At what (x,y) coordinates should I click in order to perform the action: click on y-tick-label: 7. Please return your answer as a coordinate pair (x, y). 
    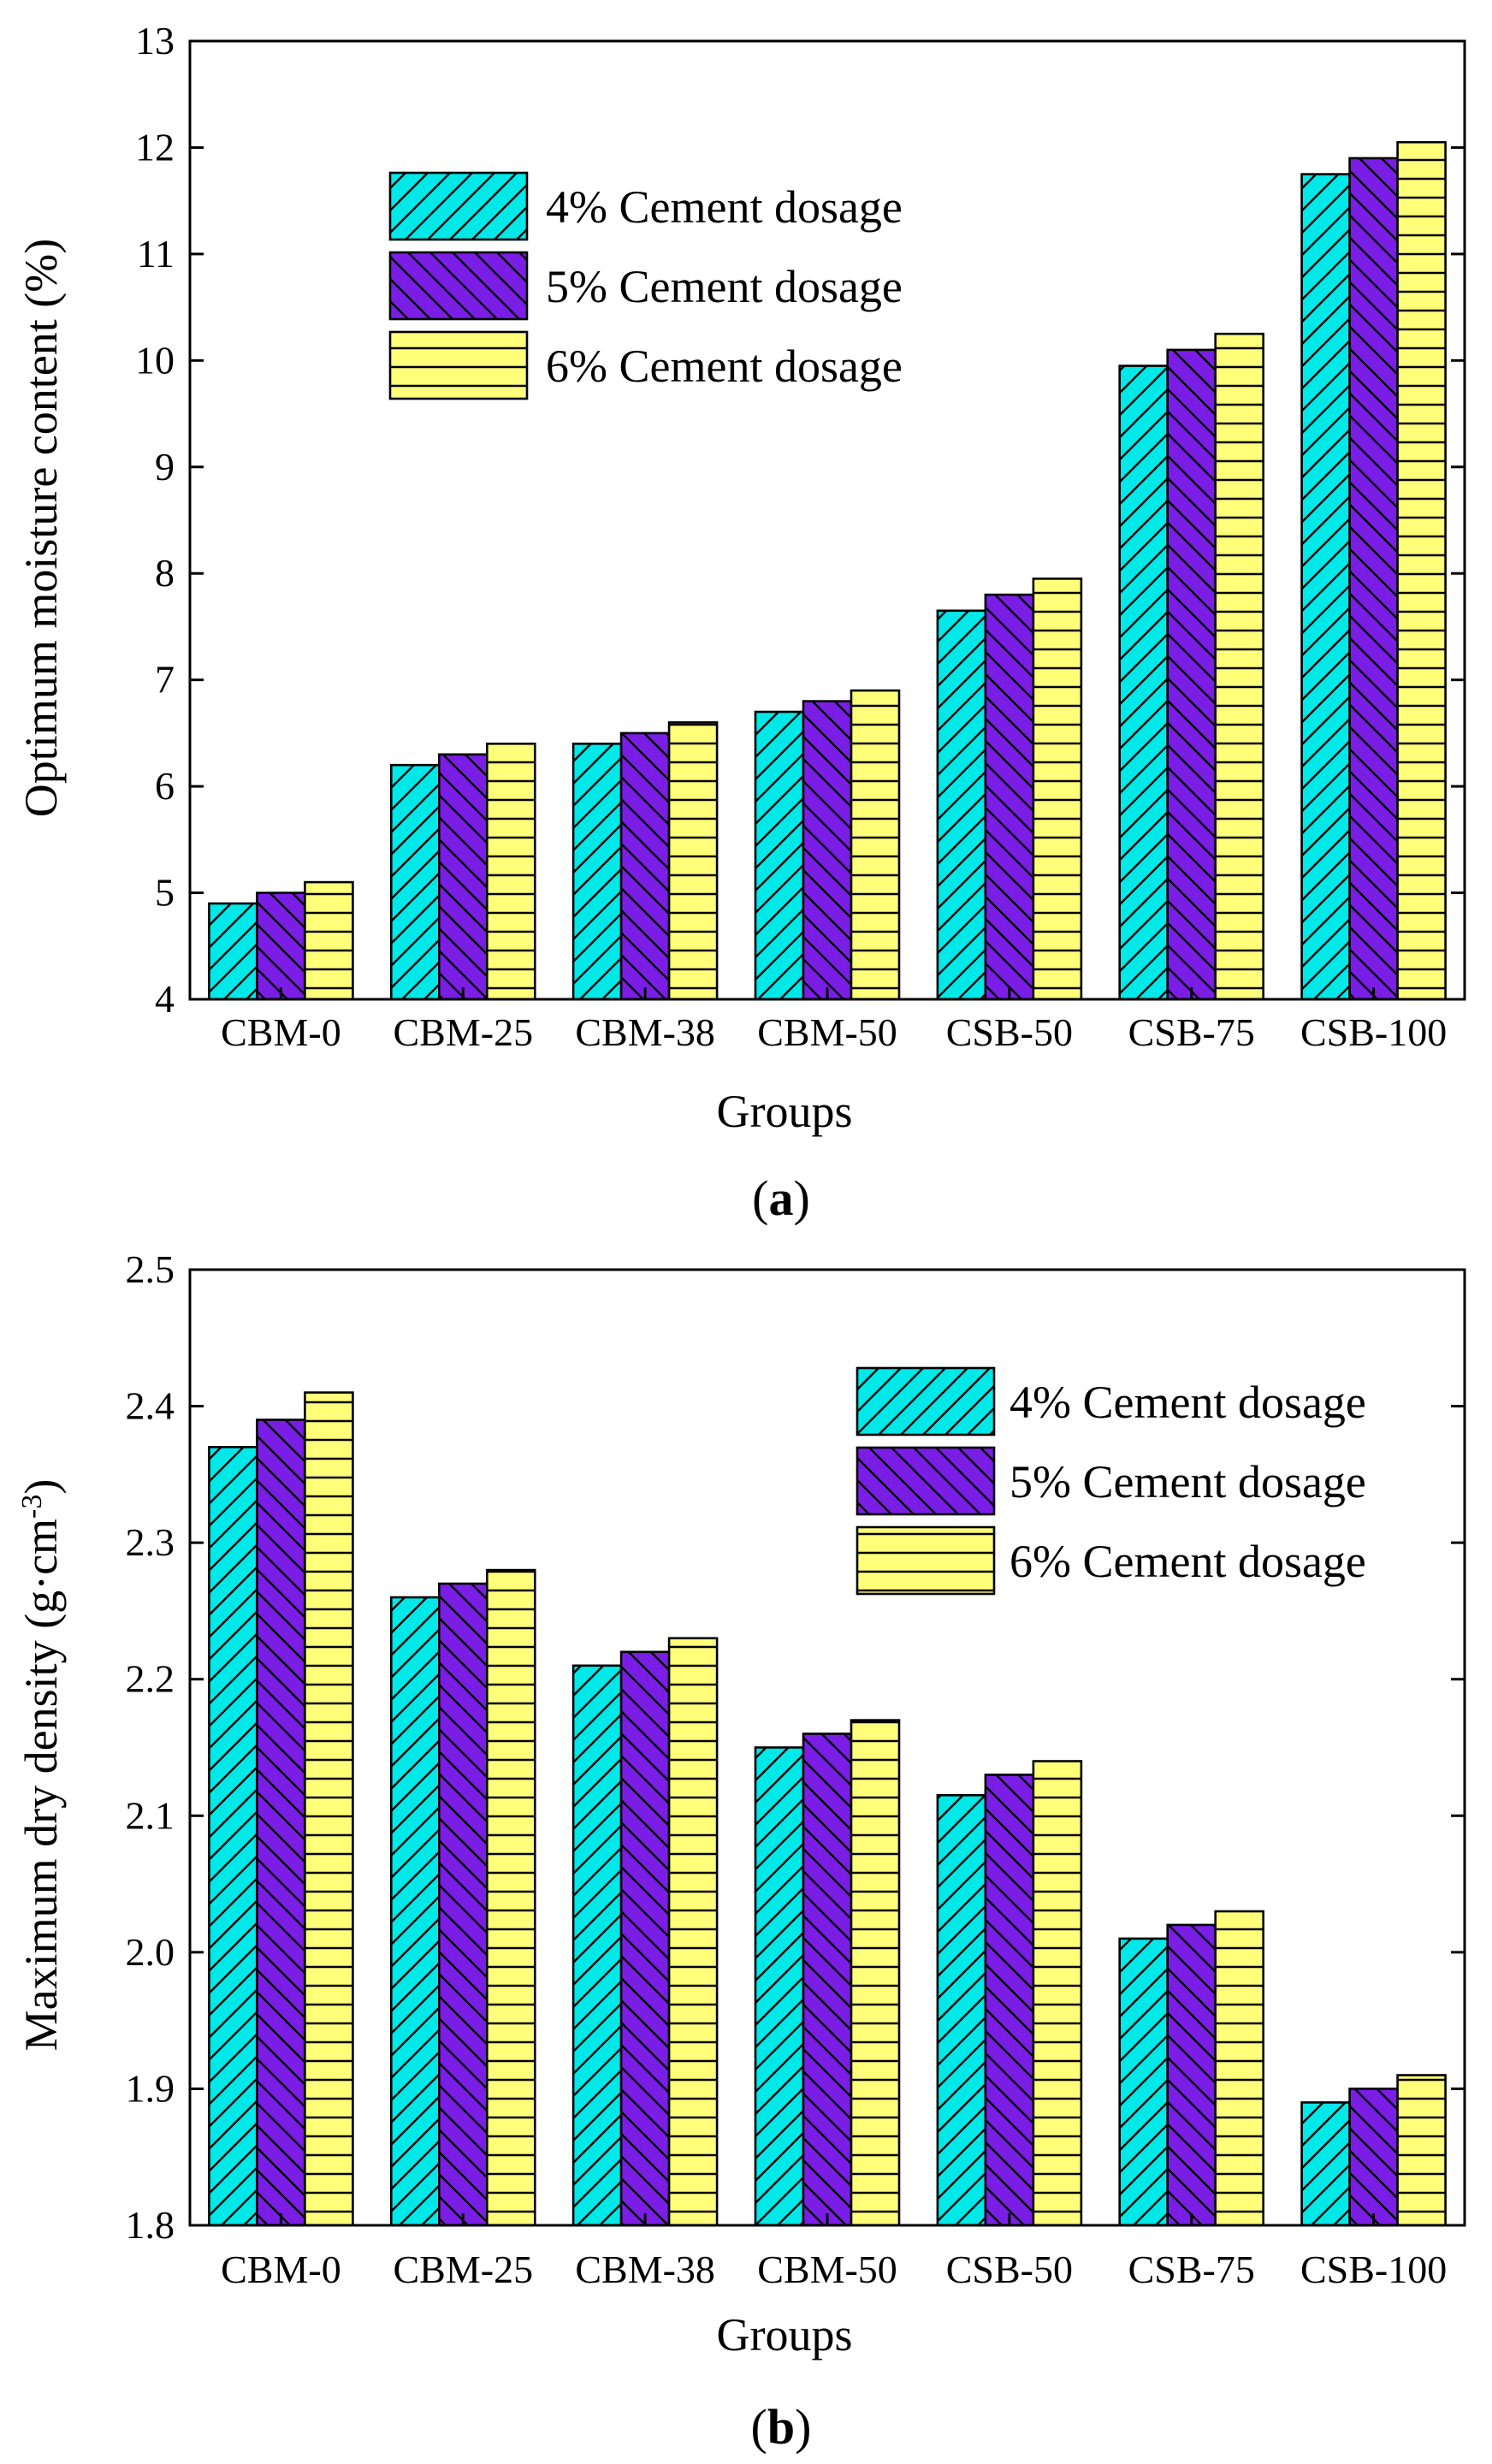
    Looking at the image, I should click on (165, 680).